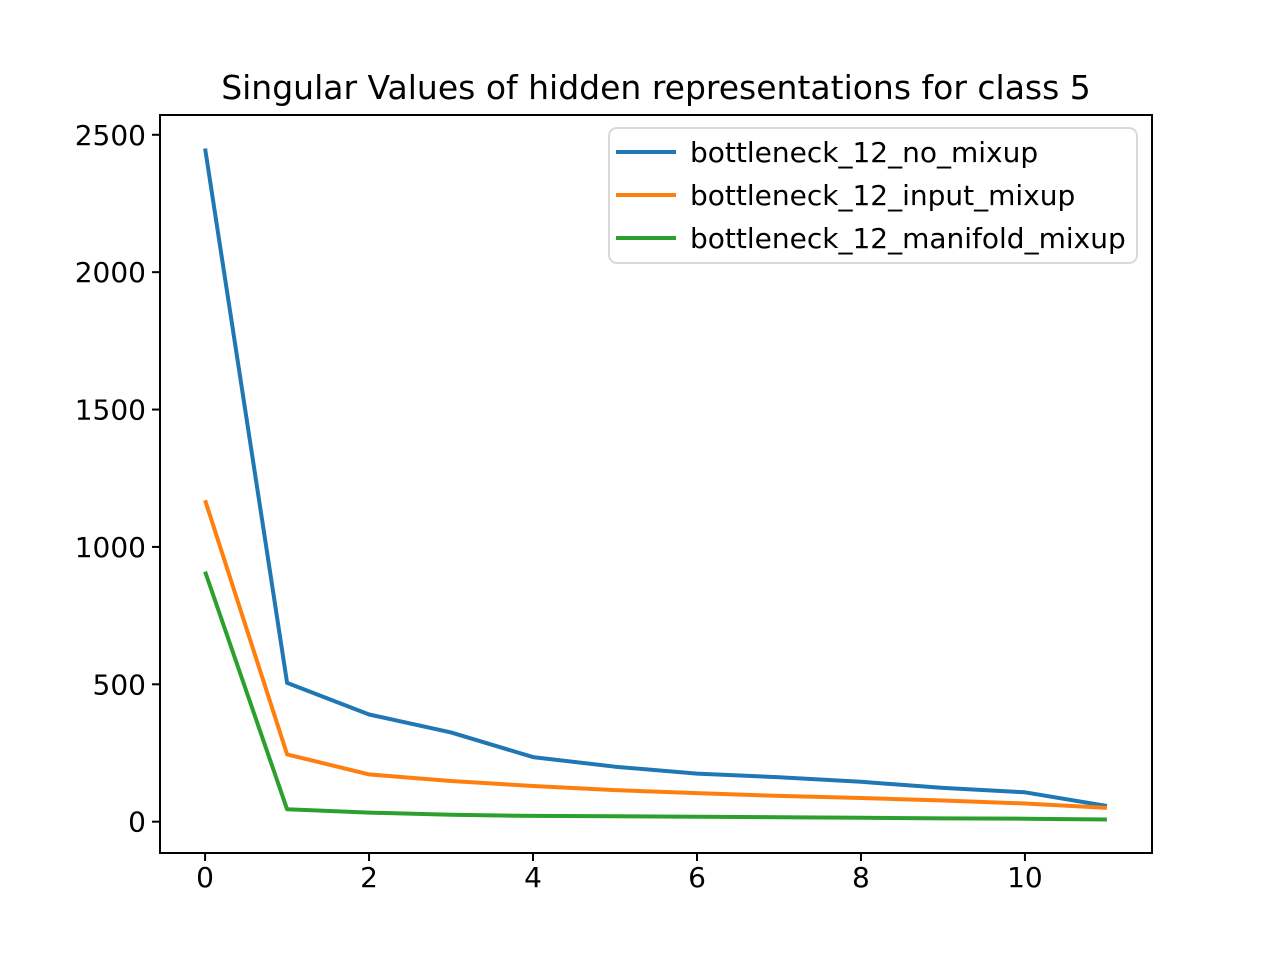 The width and height of the screenshot is (1280, 960). I want to click on y-tick-label: 0, so click(137, 822).